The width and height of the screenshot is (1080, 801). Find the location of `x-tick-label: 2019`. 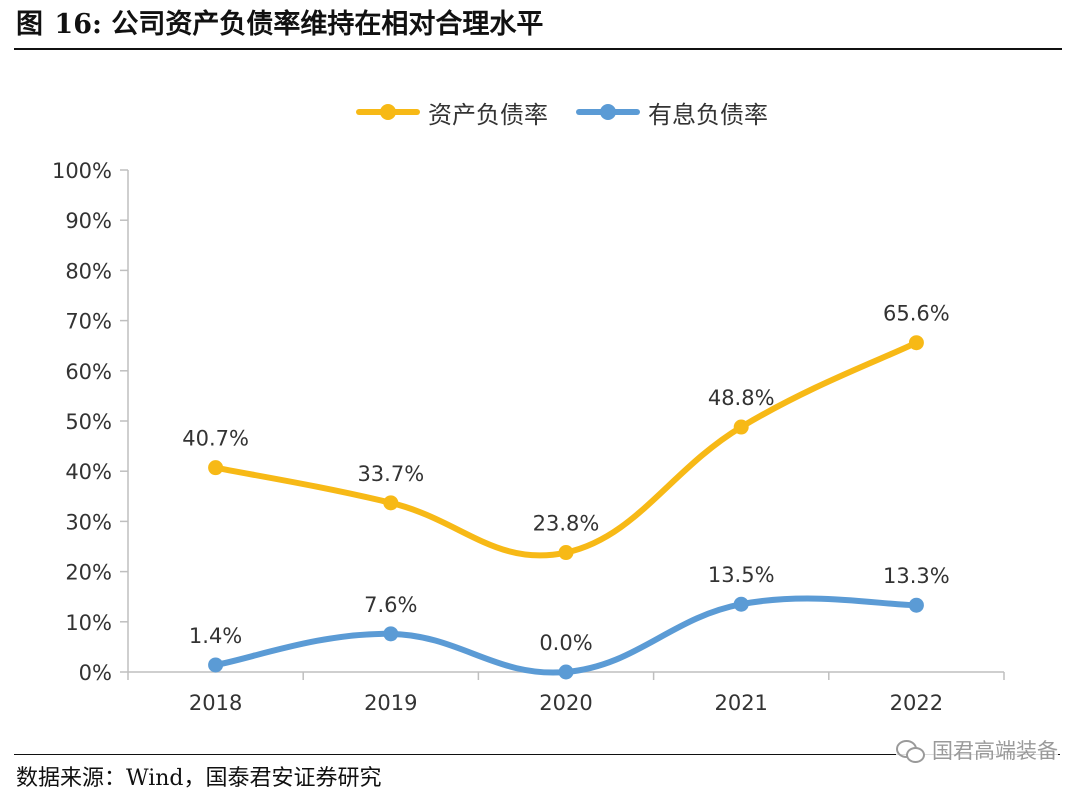

x-tick-label: 2019 is located at coordinates (390, 703).